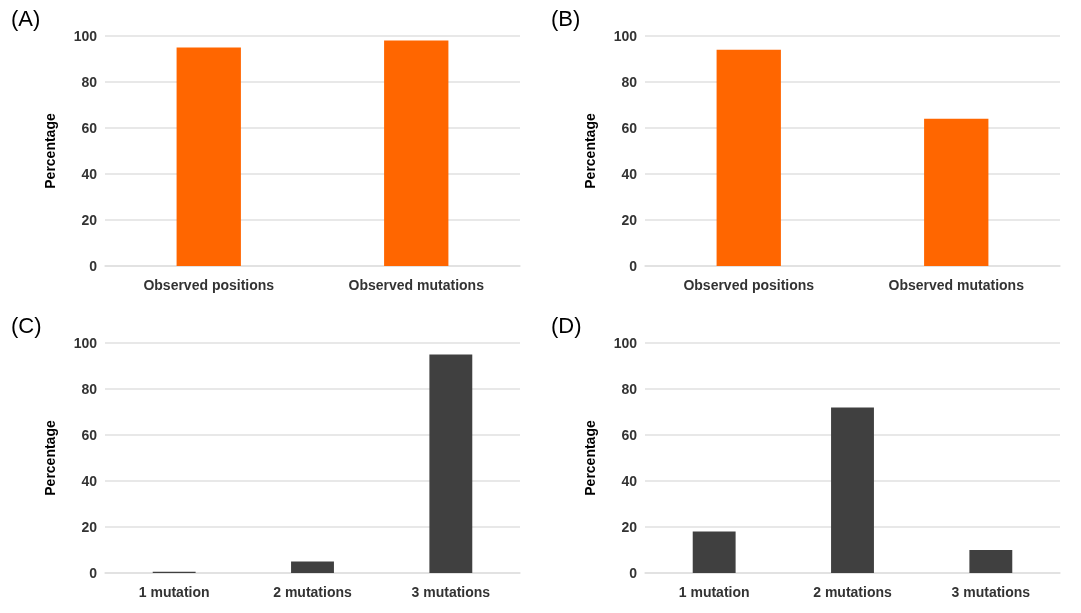 The image size is (1081, 613). I want to click on chart-title: (B), so click(566, 18).